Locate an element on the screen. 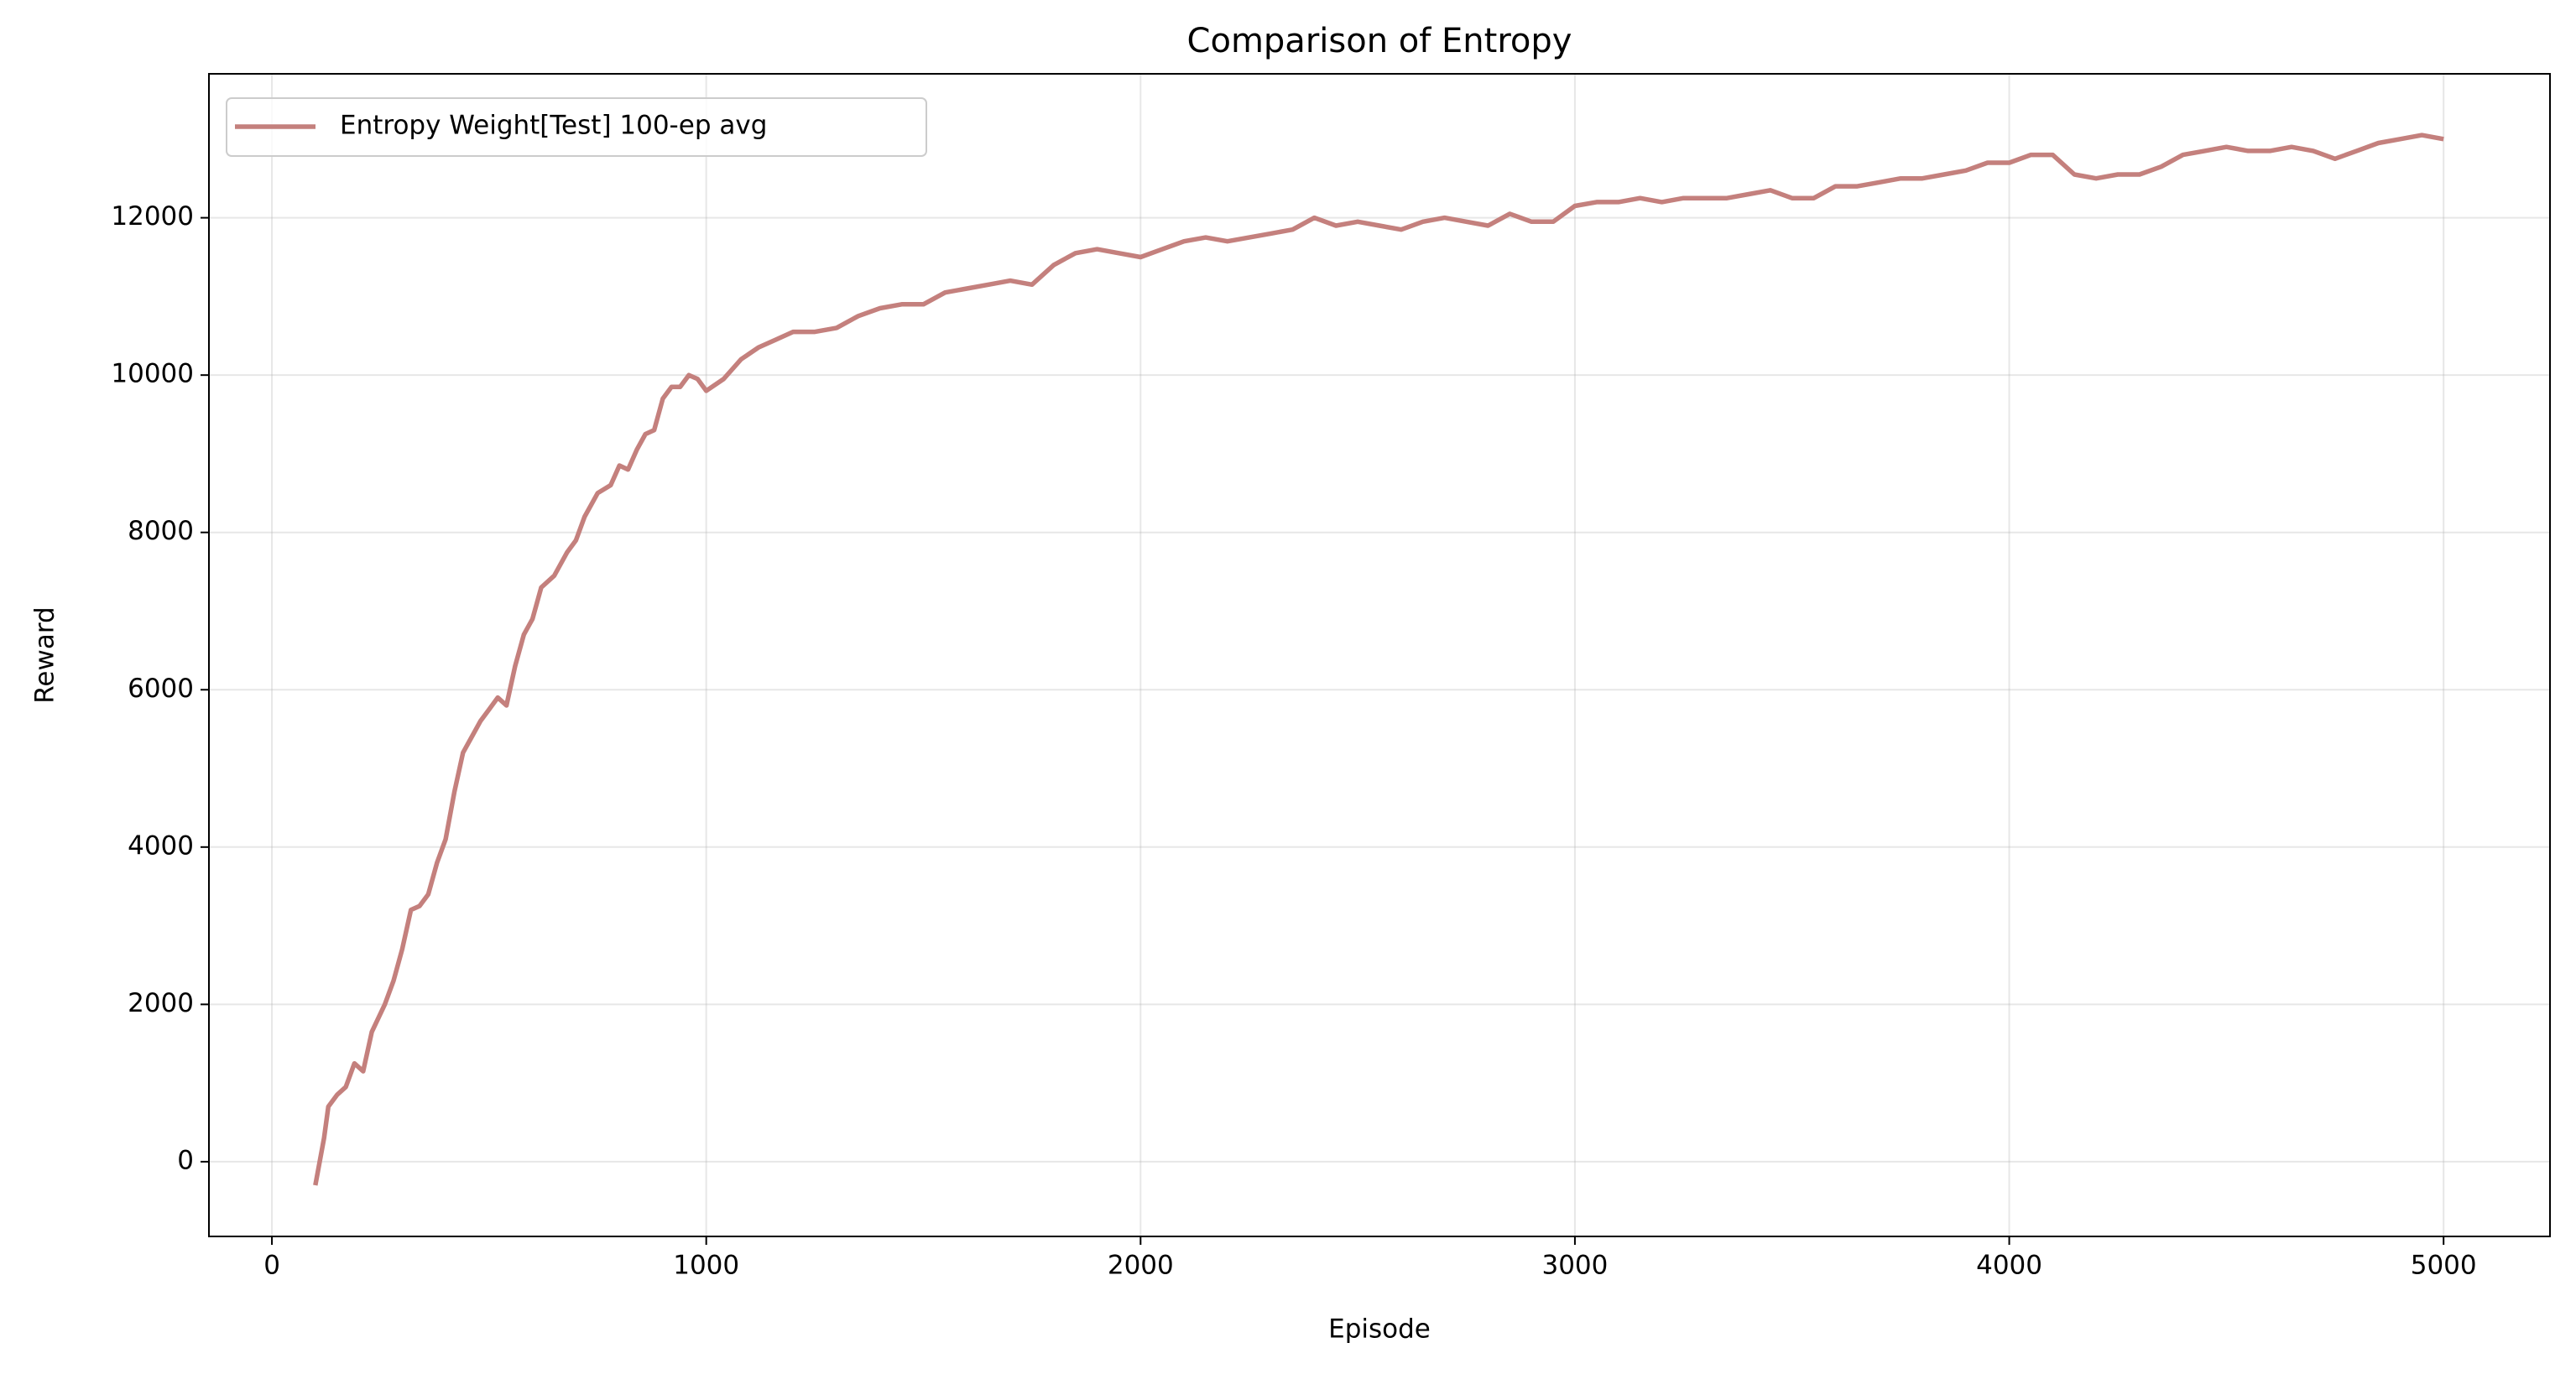 The width and height of the screenshot is (2576, 1374). x-tick-label: 5000 is located at coordinates (2444, 1266).